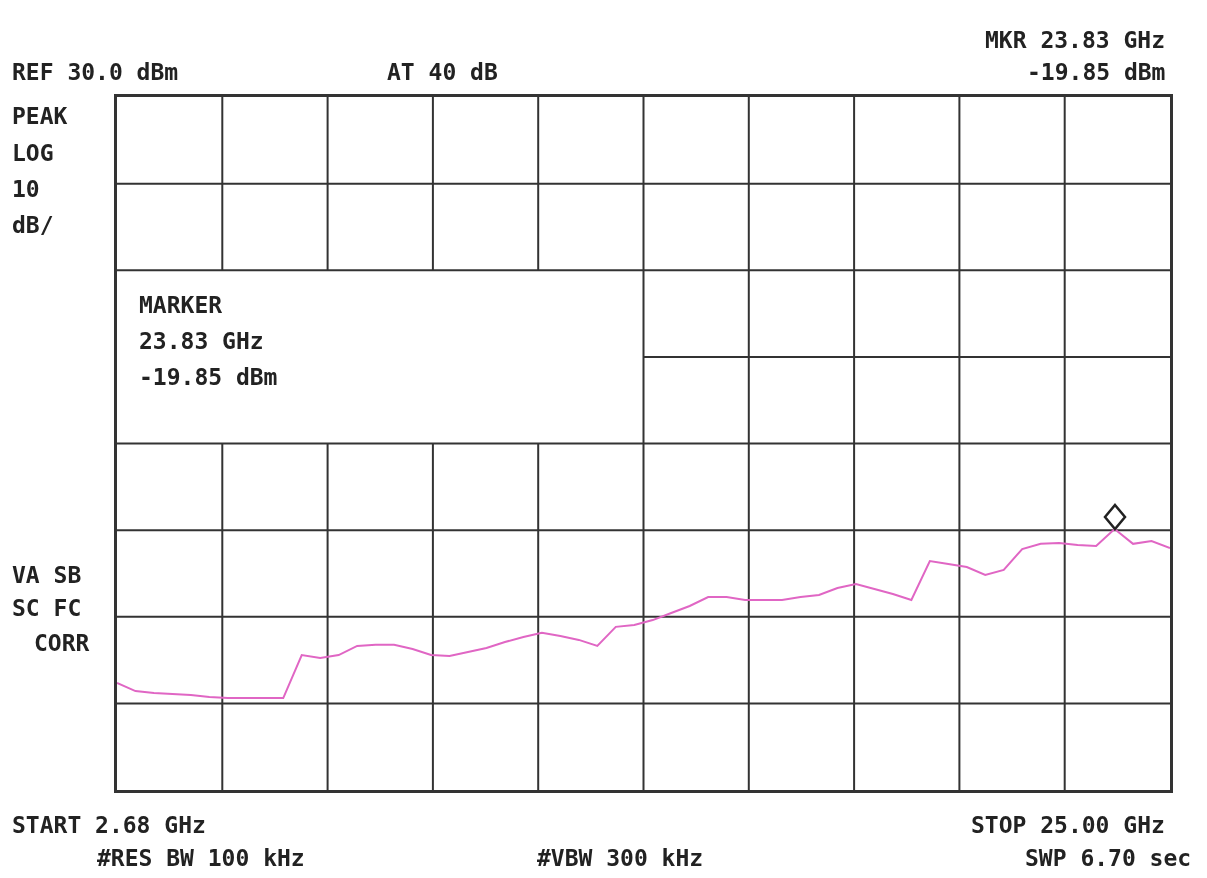  What do you see at coordinates (201, 858) in the screenshot?
I see `text: #RES BW 100 kHz` at bounding box center [201, 858].